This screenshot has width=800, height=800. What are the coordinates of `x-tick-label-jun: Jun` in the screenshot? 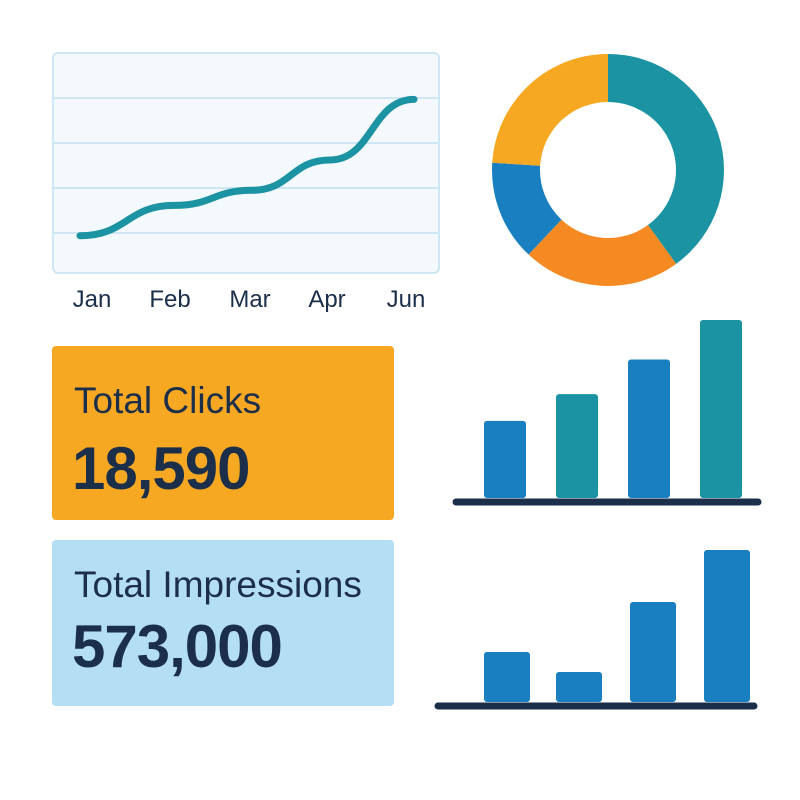 It's located at (406, 299).